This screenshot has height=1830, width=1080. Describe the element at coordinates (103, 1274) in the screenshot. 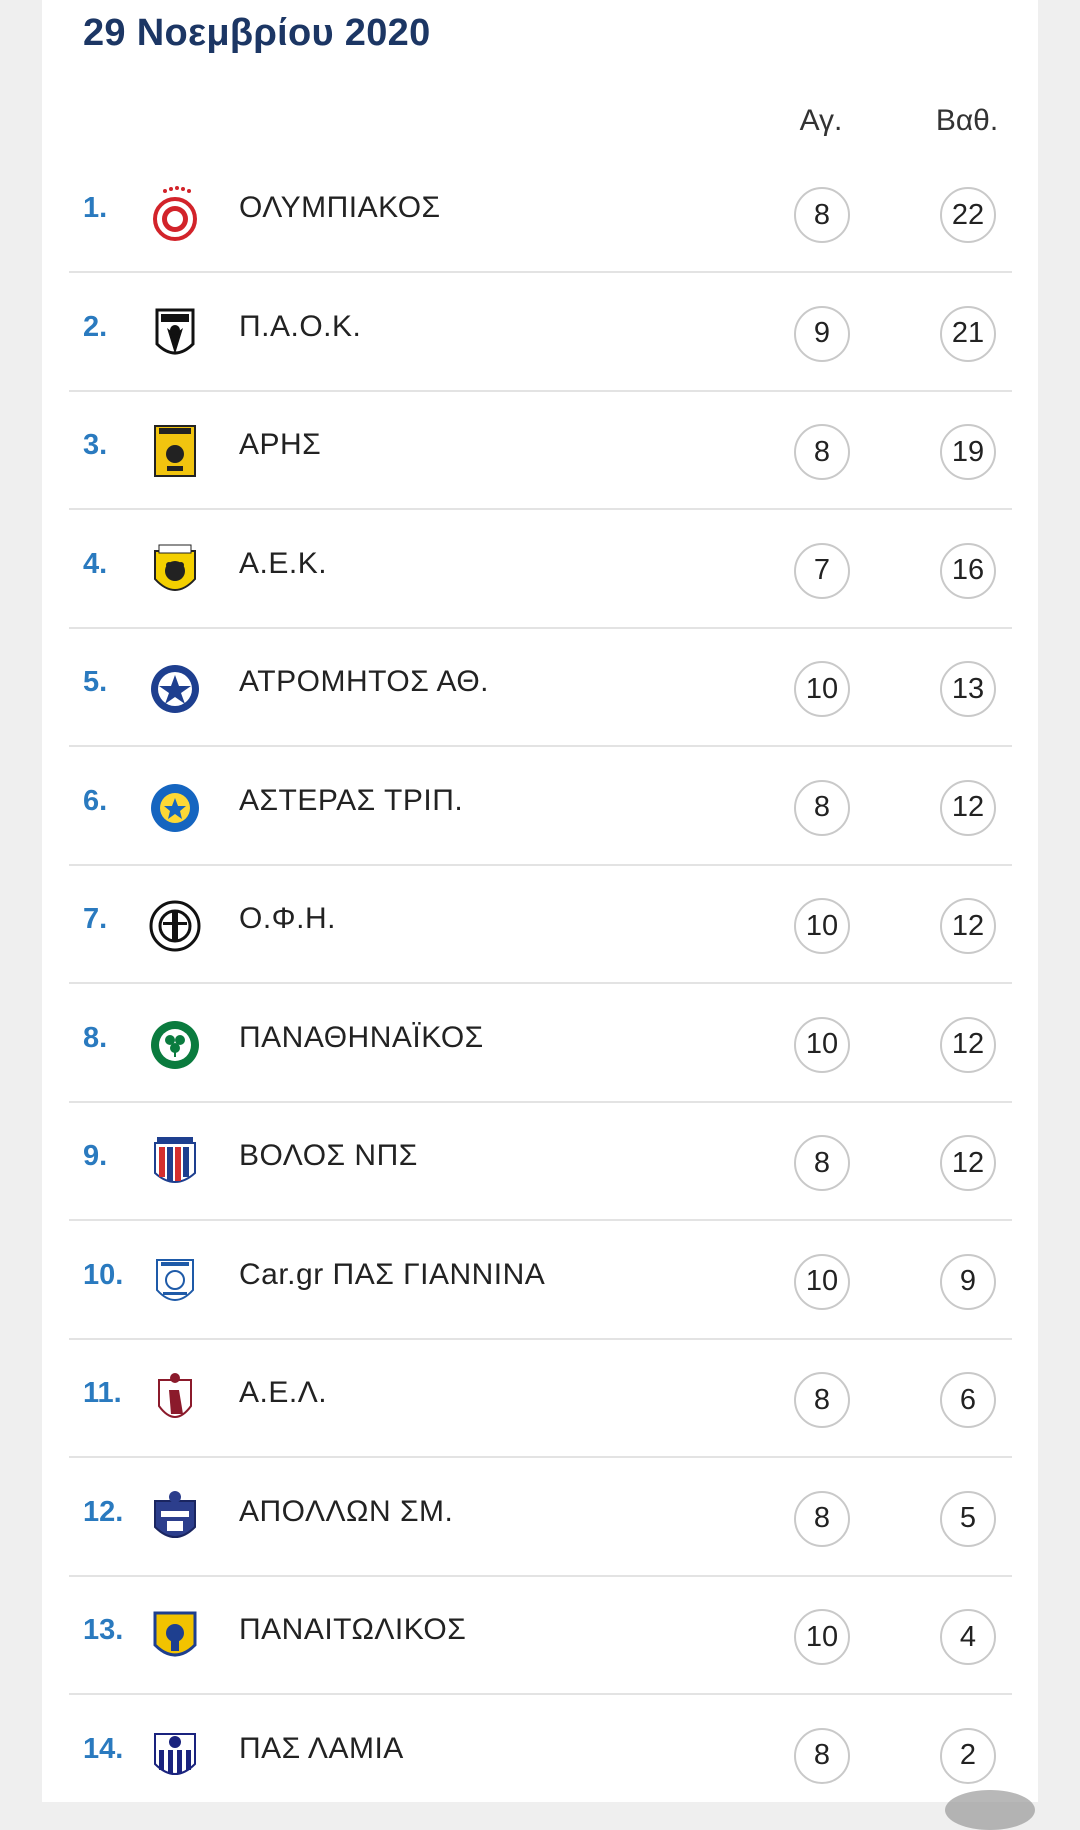

I see `rank-number: 10.` at that location.